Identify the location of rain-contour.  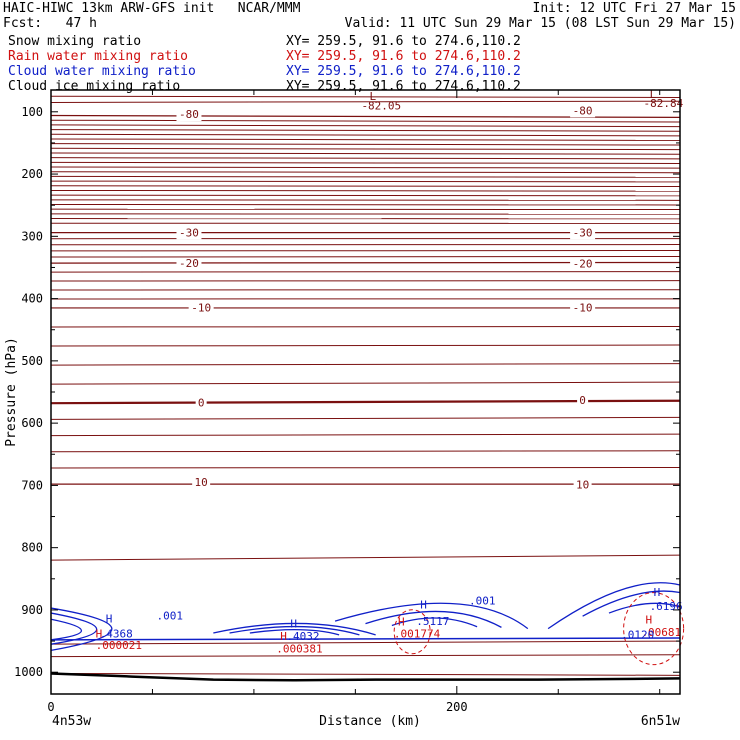
(654, 629).